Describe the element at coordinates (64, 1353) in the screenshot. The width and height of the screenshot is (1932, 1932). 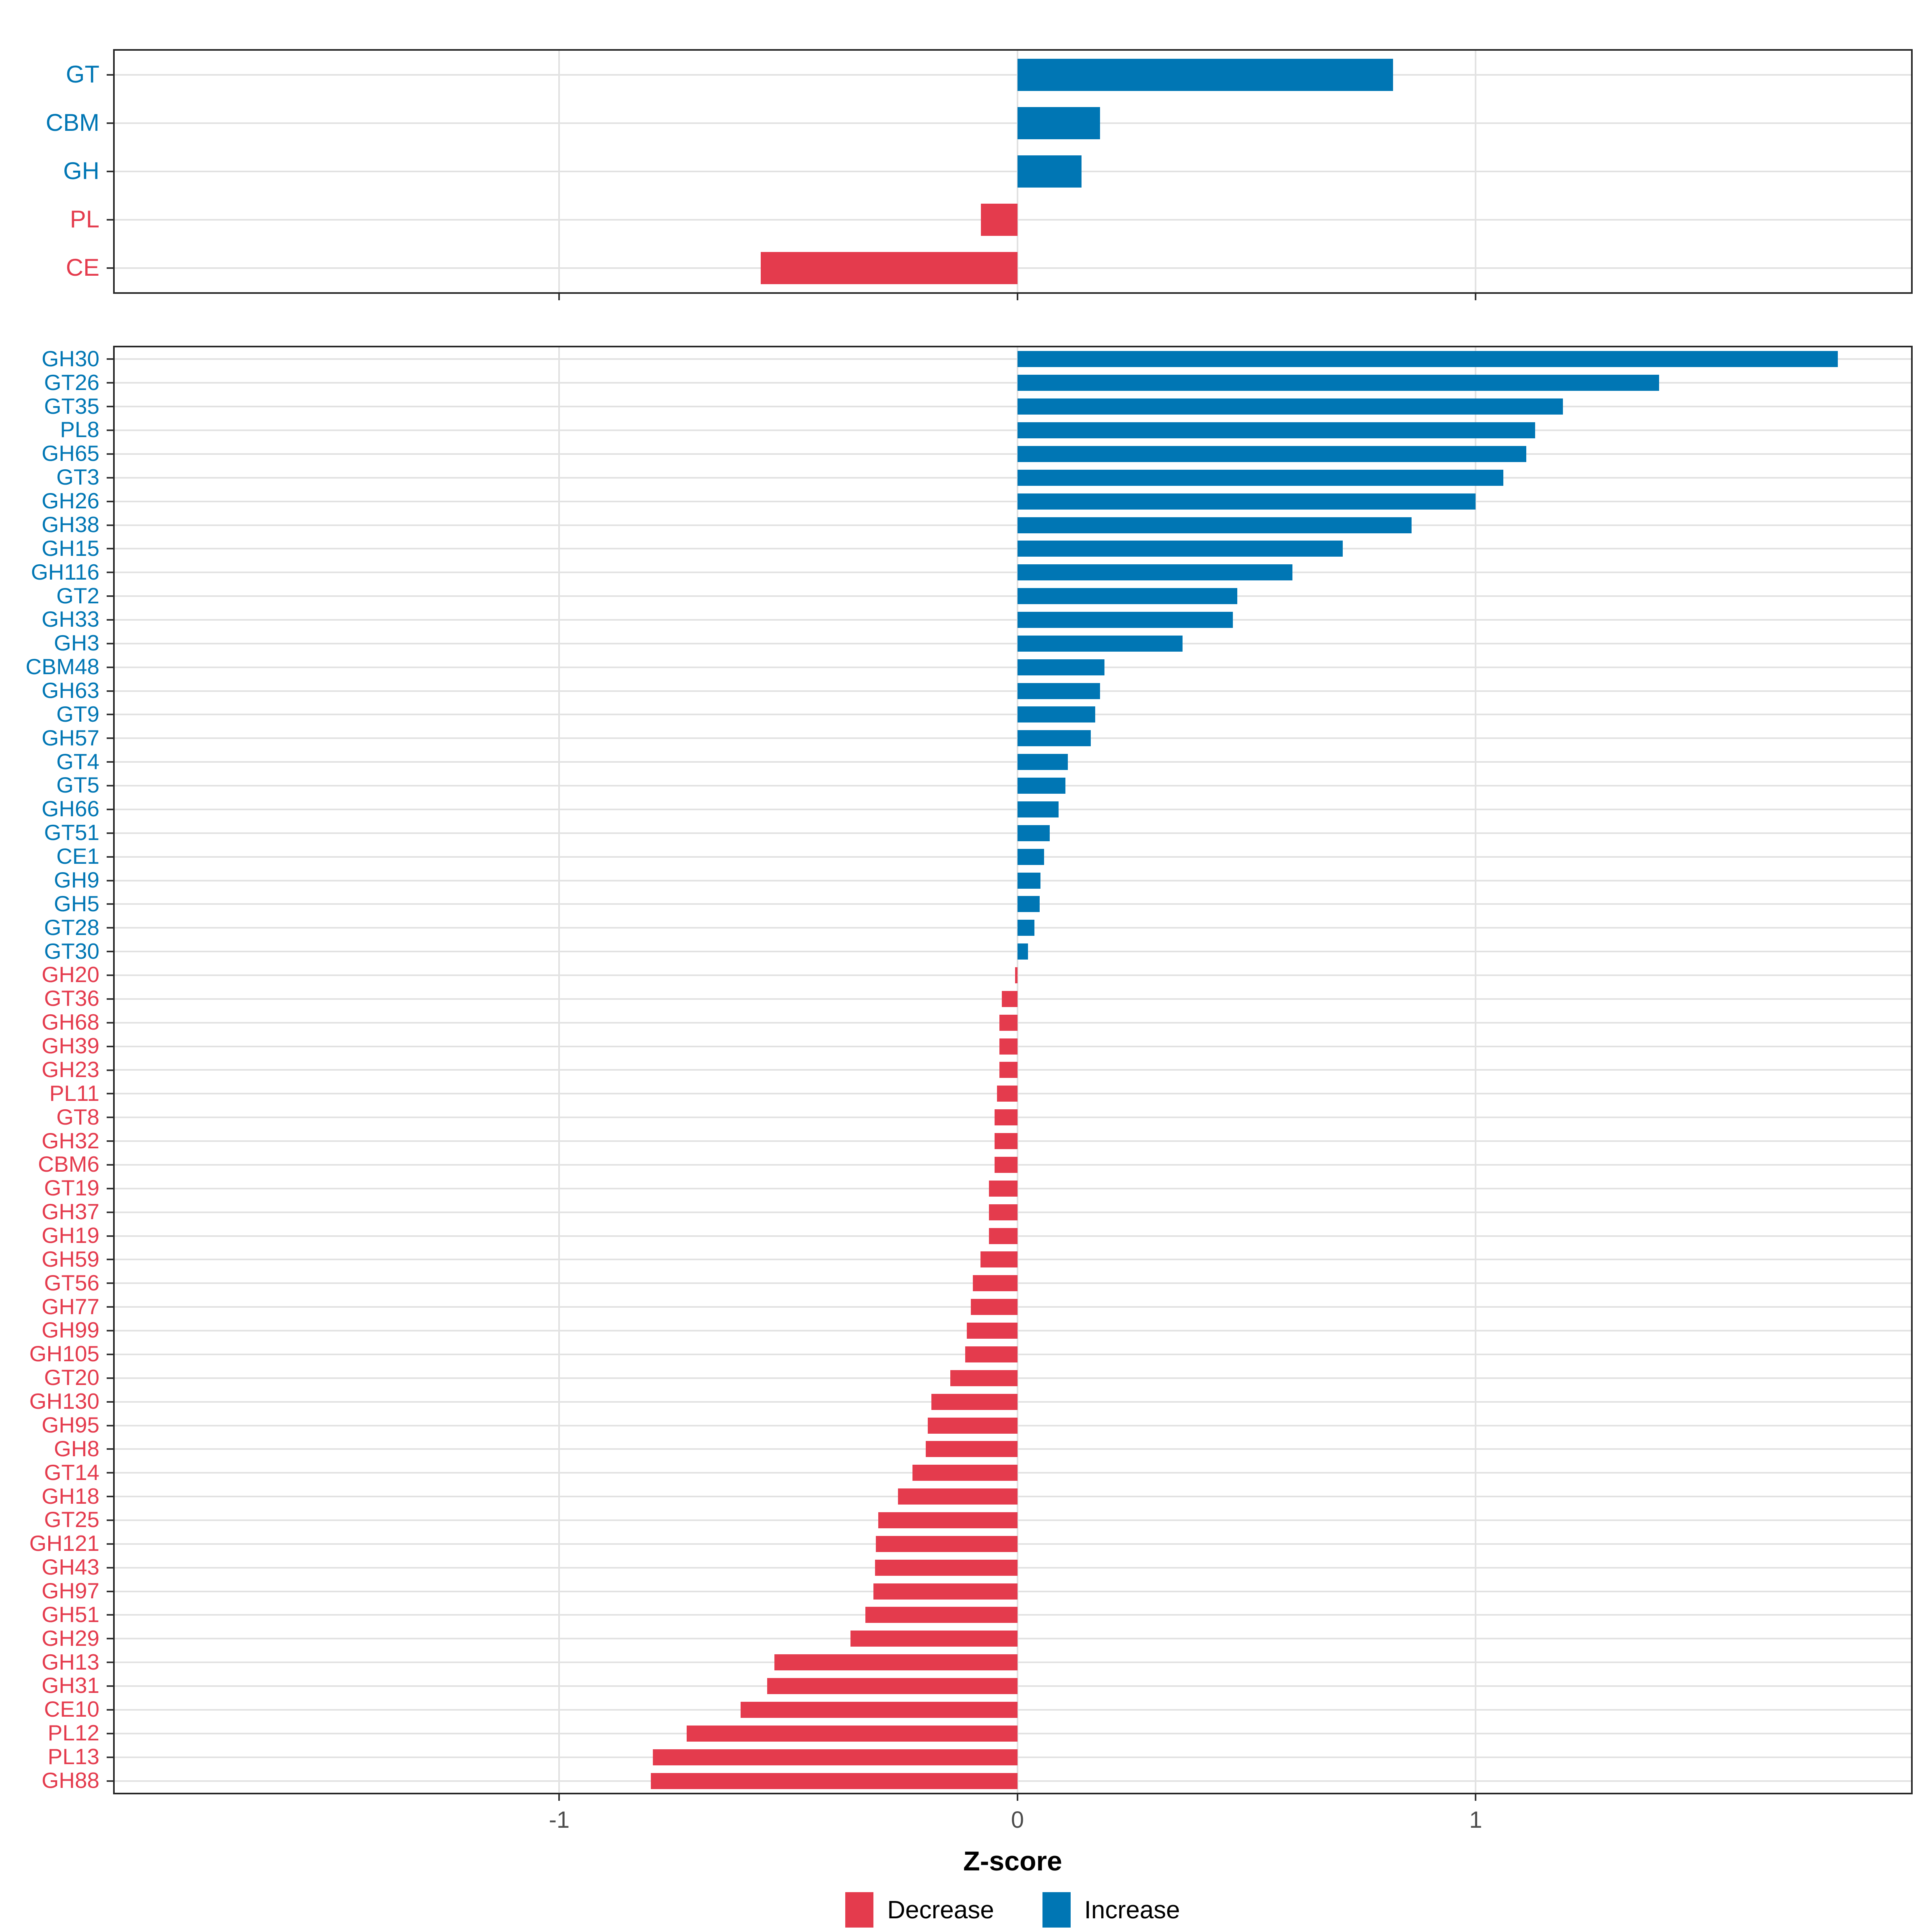
I see `category-label-gh105: GH105` at that location.